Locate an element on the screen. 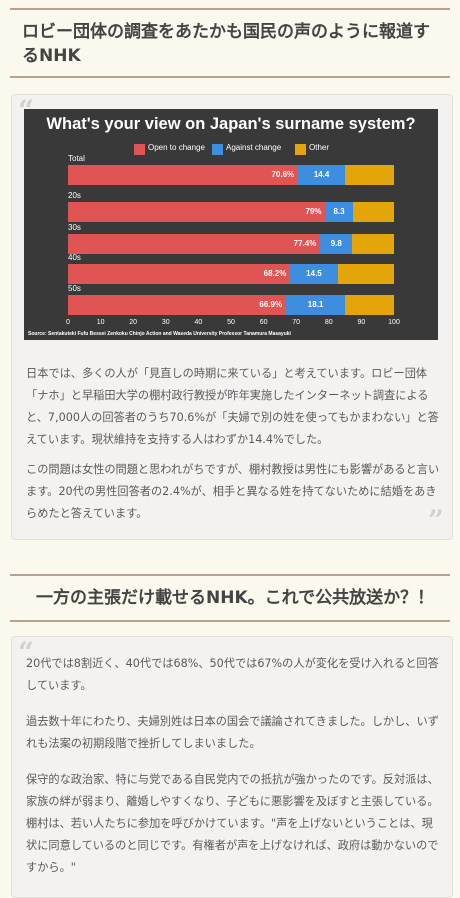 The width and height of the screenshot is (460, 898). bar-value-label: 77.4% is located at coordinates (305, 243).